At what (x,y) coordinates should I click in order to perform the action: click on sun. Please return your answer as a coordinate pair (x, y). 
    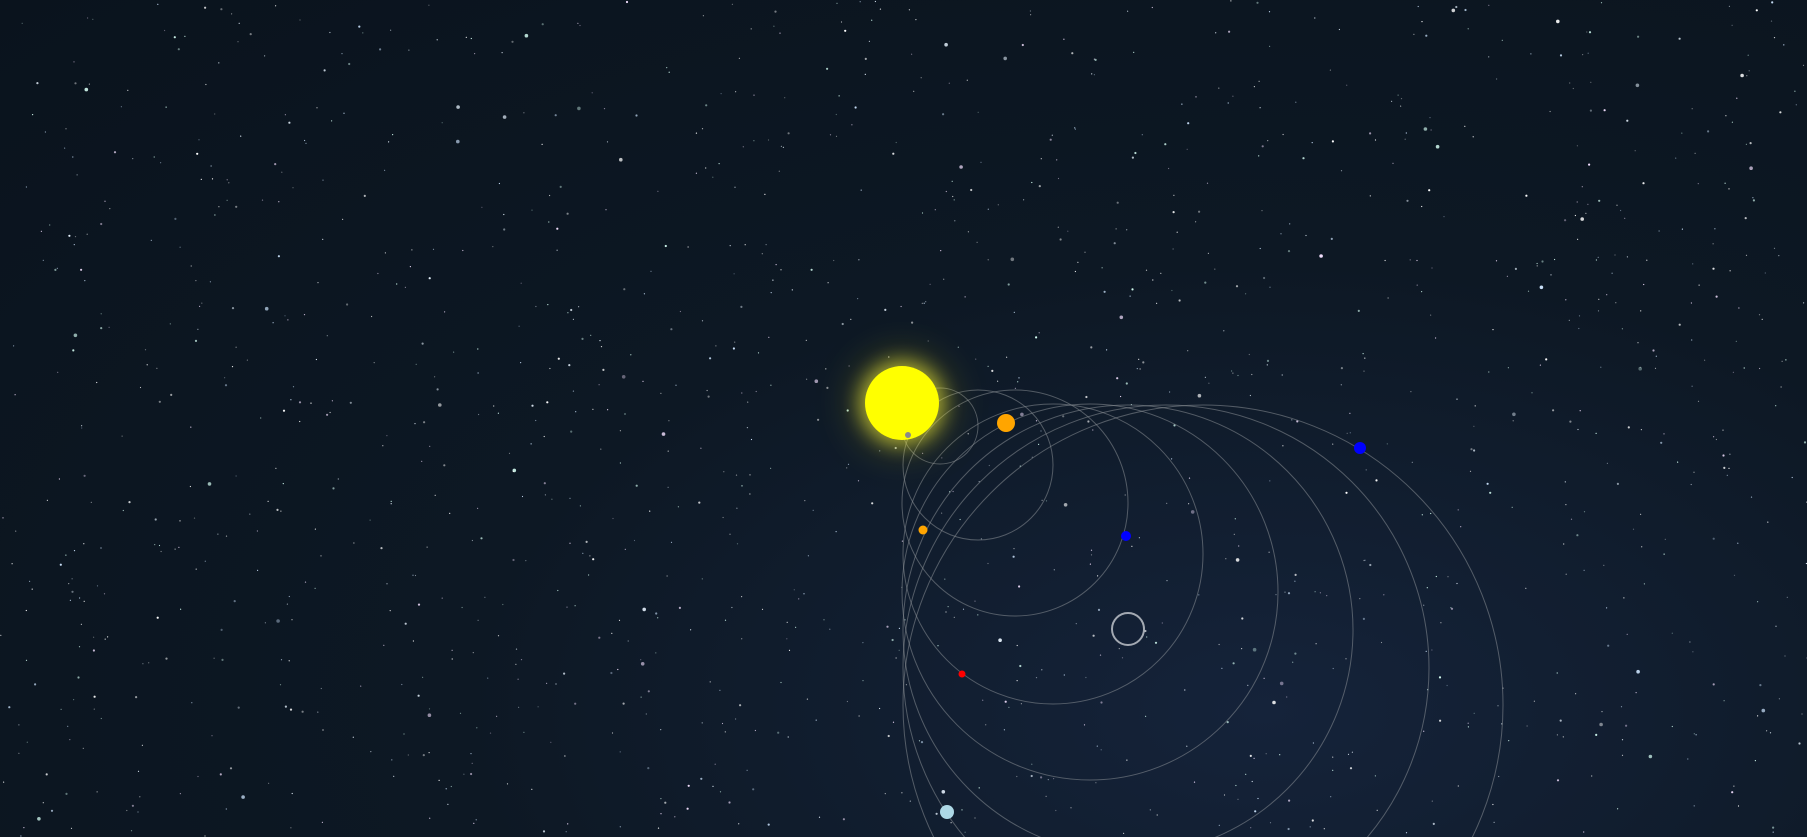
    Looking at the image, I should click on (902, 403).